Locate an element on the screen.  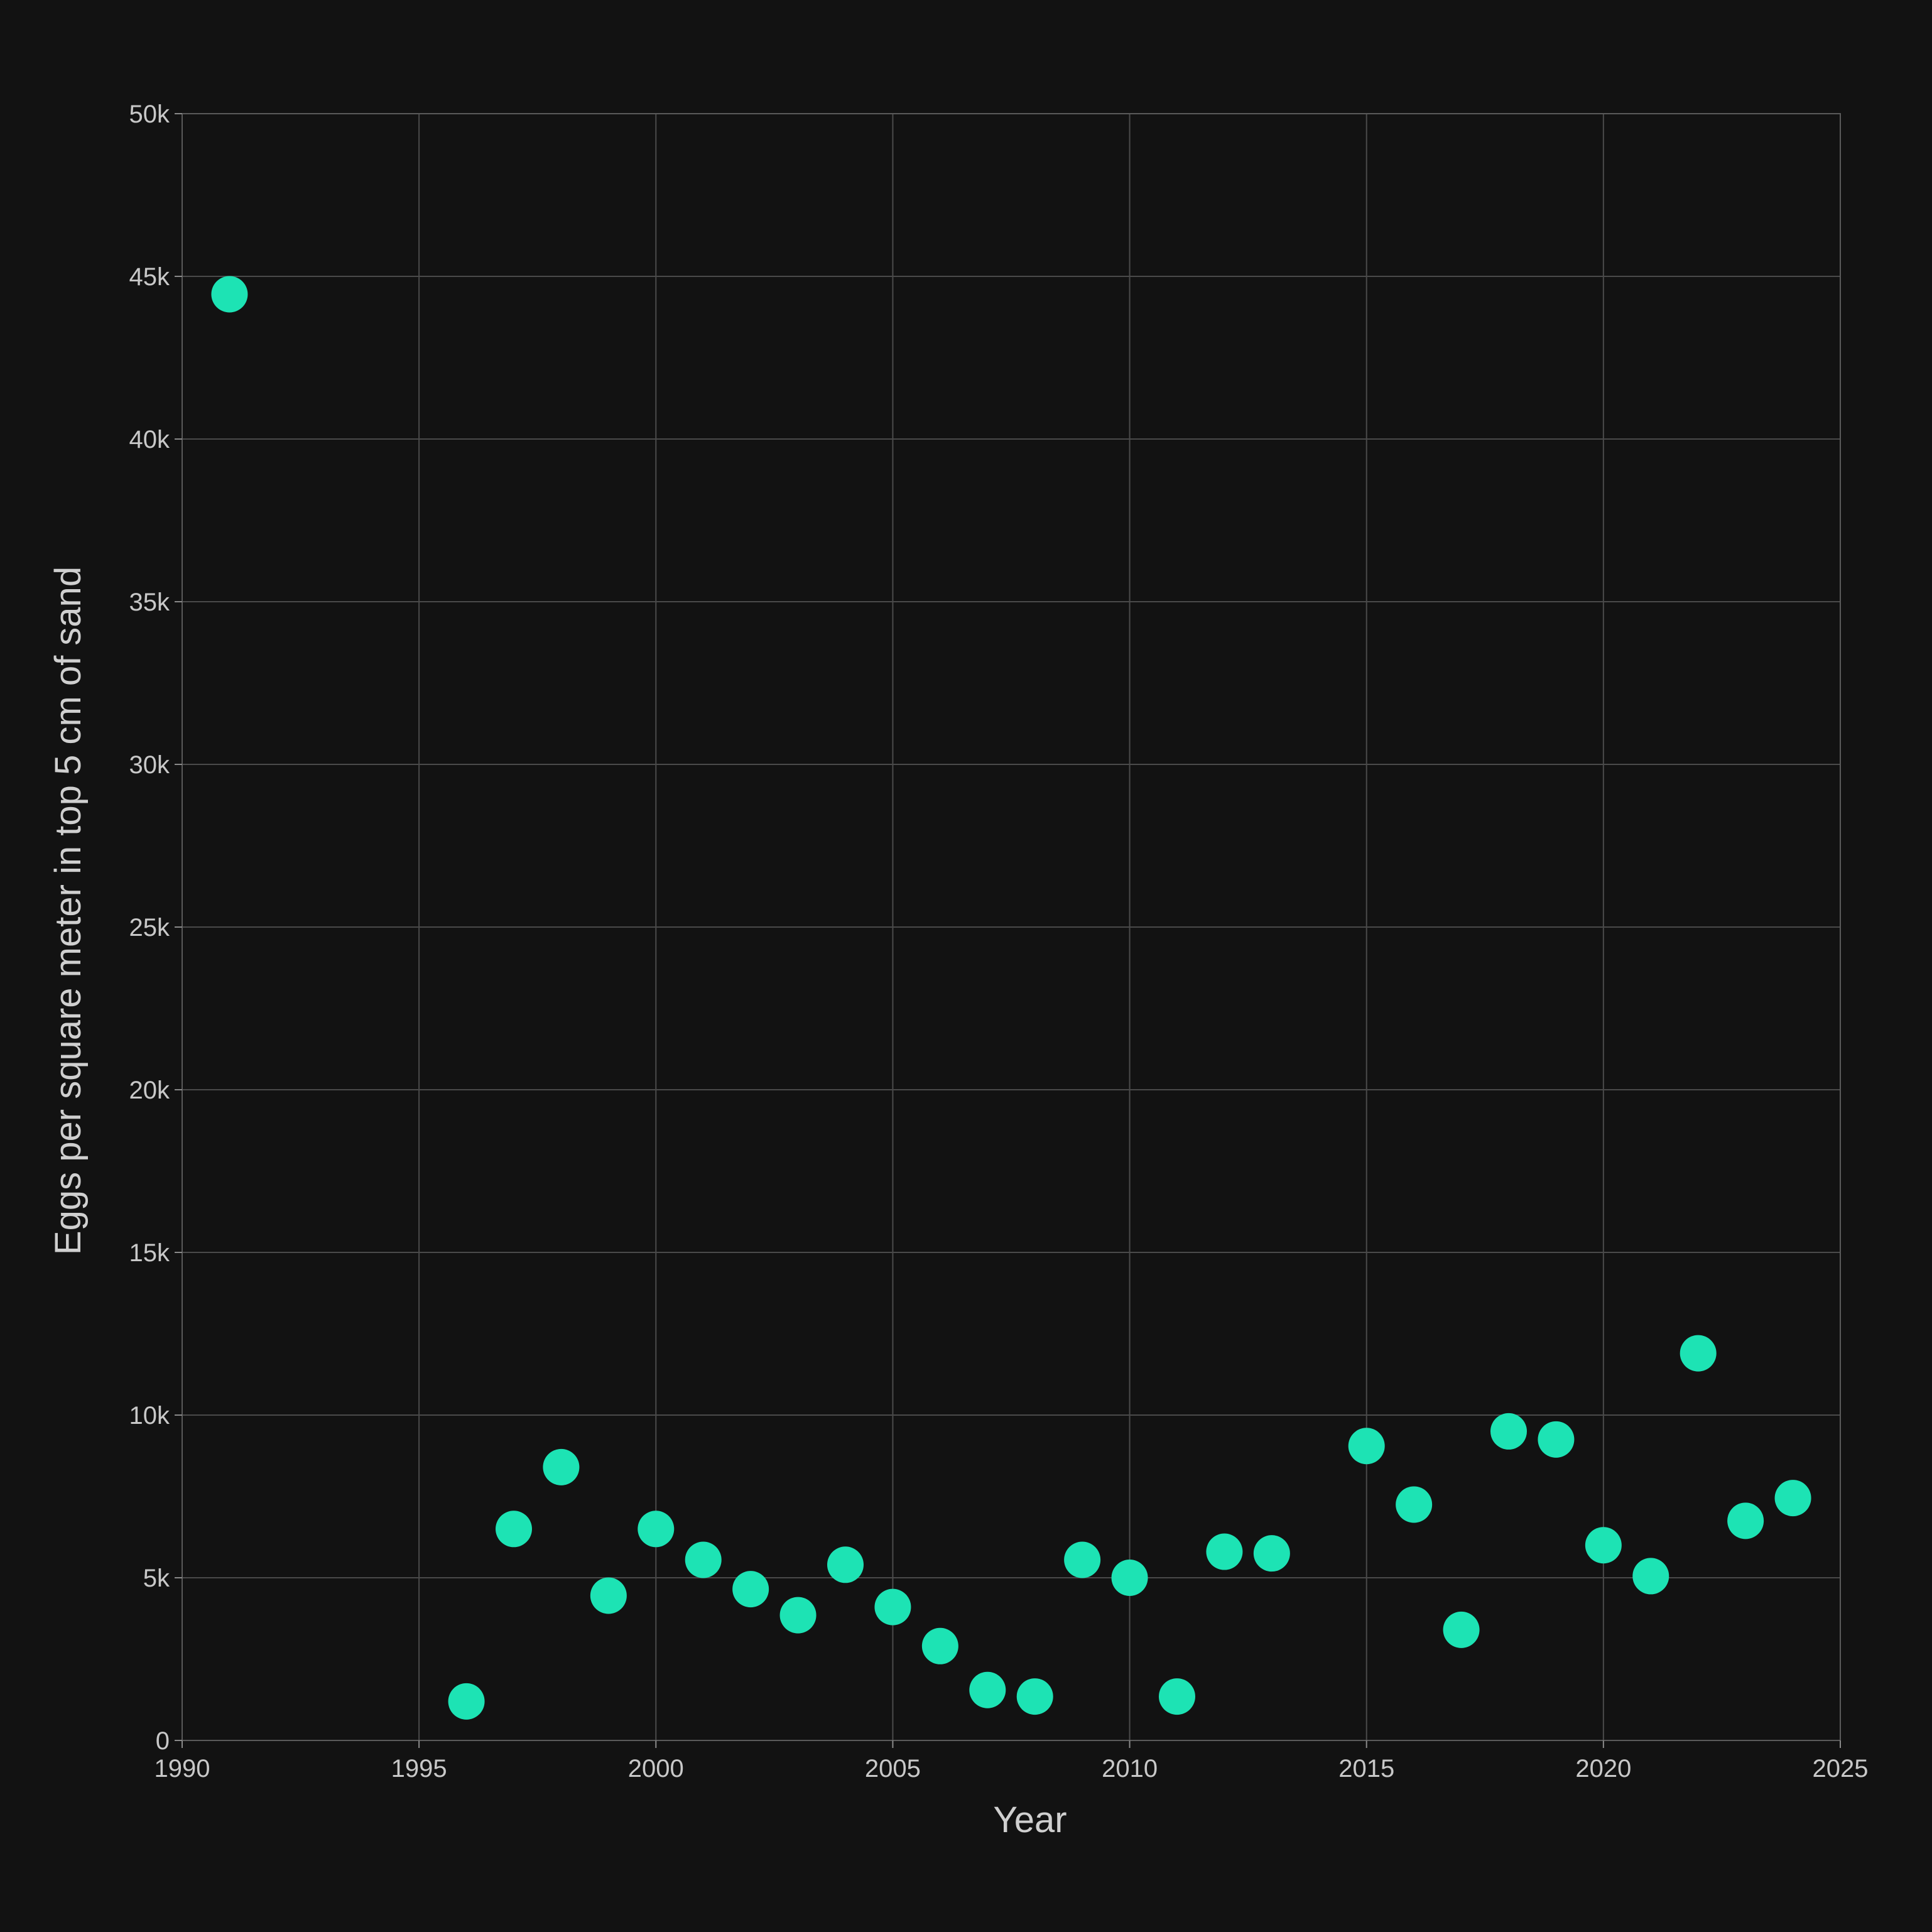
x-axis-title: Year is located at coordinates (1029, 1819).